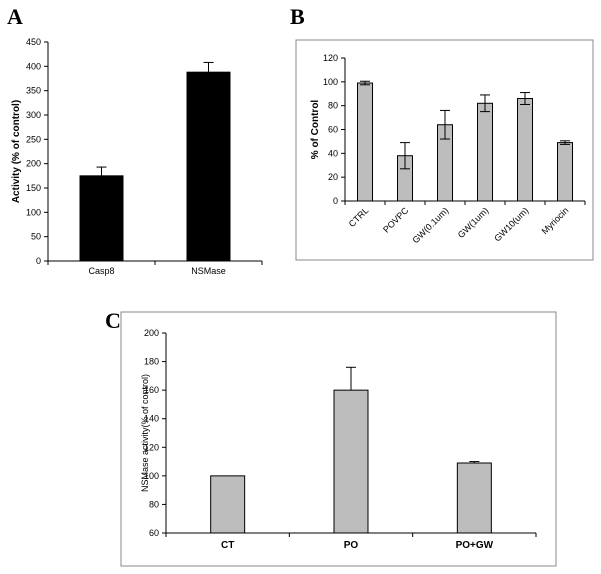 This screenshot has width=601, height=574. I want to click on chart-c-y-tick-label: 60, so click(154, 533).